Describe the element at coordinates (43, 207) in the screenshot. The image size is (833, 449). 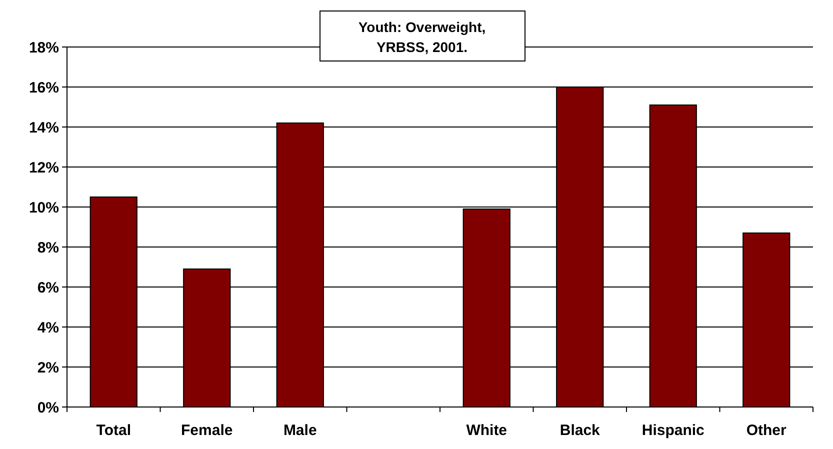
I see `y-tick-label: 10%` at that location.